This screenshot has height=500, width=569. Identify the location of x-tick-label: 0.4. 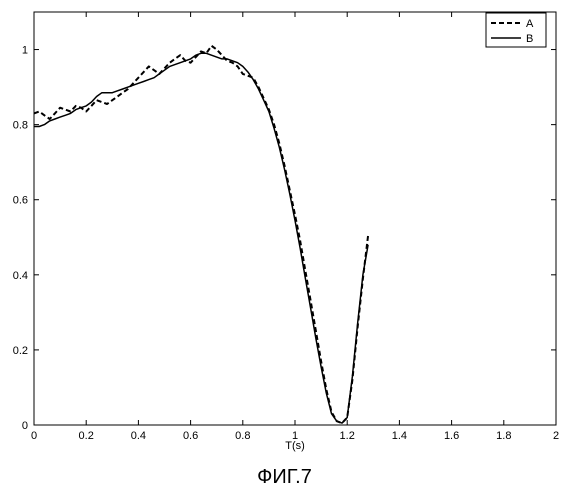
(138, 436).